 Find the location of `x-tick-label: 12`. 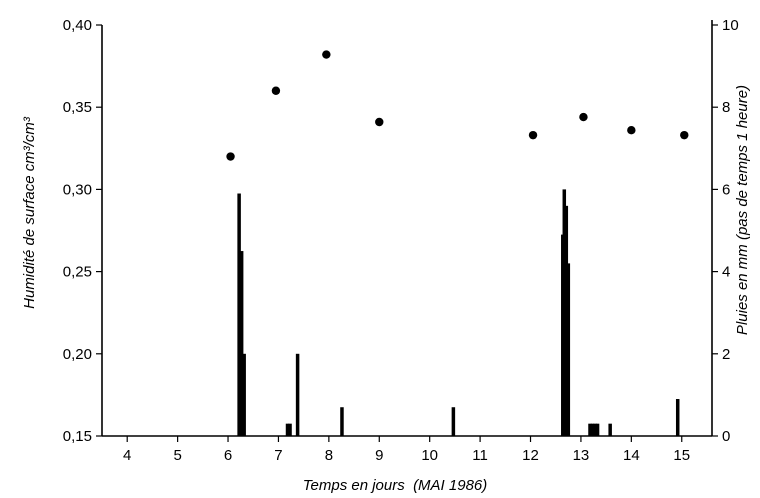

x-tick-label: 12 is located at coordinates (530, 455).